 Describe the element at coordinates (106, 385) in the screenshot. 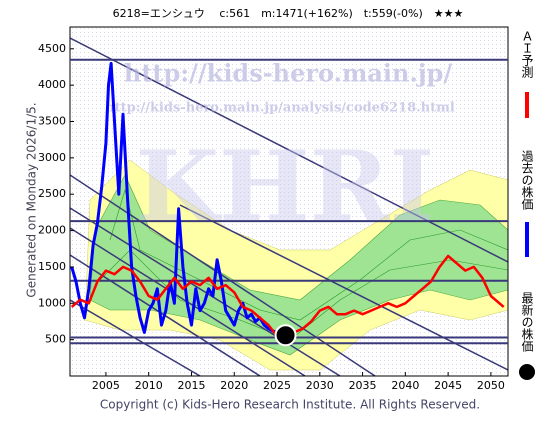

I see `x-tick-label: 2005` at that location.